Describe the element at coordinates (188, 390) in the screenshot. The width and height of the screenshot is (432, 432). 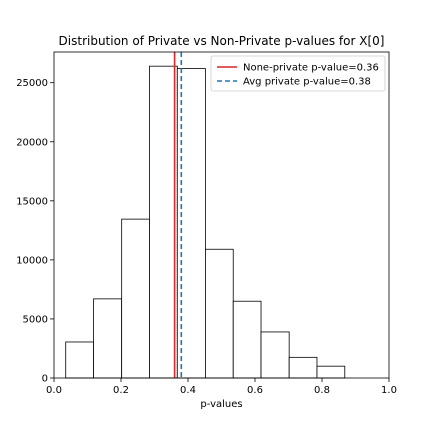
I see `x-tick-label: 0.4` at that location.